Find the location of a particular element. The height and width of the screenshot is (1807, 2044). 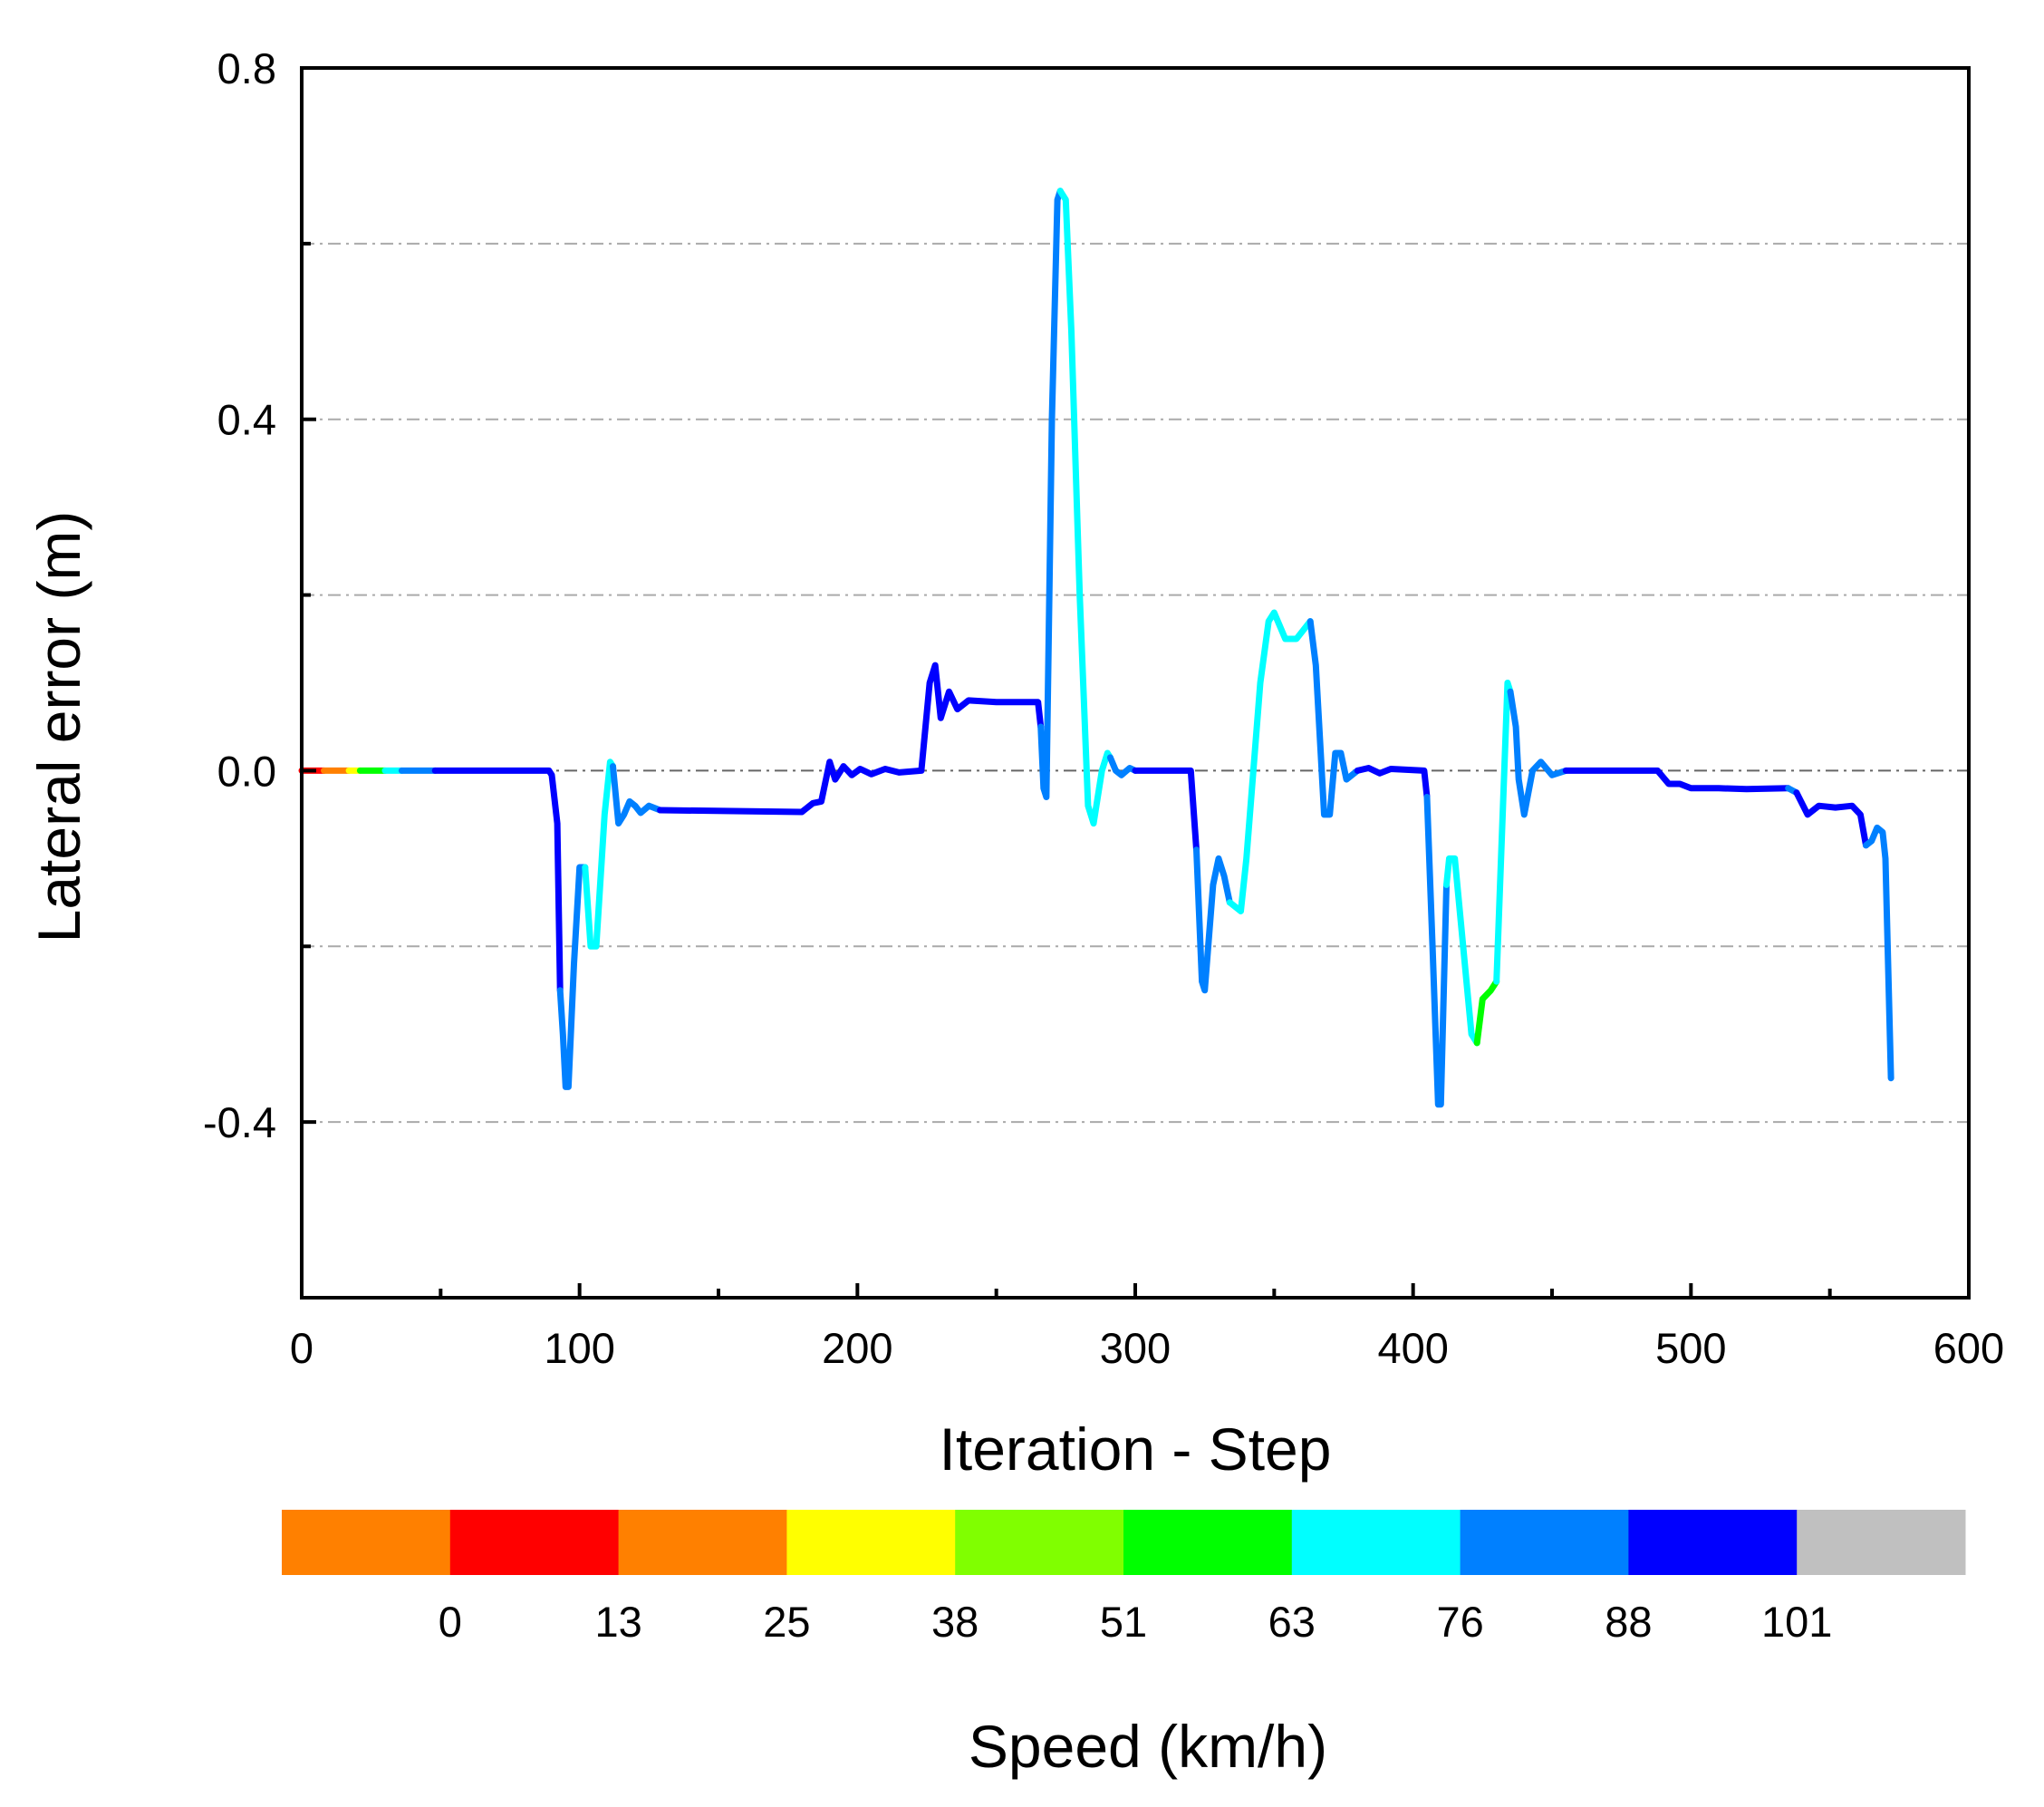

colorbar-label: 63 is located at coordinates (1292, 1622).